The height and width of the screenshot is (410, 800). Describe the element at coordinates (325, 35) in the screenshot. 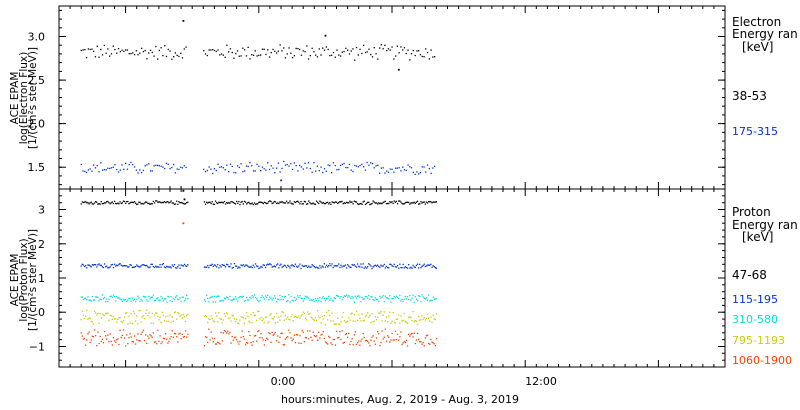

I see `data-point-spike` at that location.